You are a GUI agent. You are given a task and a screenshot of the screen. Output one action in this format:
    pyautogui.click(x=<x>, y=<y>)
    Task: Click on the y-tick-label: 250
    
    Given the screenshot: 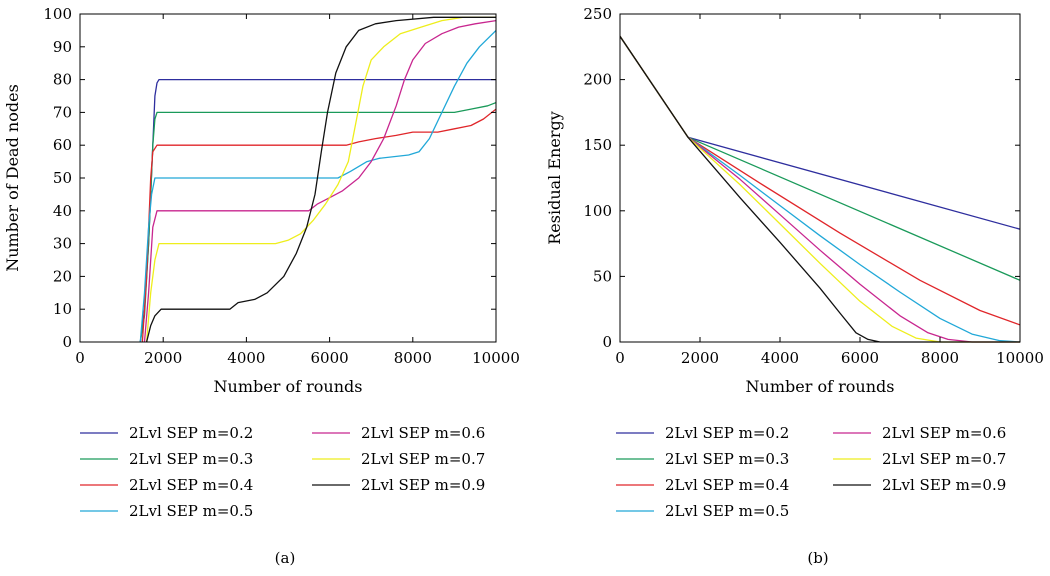 What is the action you would take?
    pyautogui.click(x=597, y=14)
    